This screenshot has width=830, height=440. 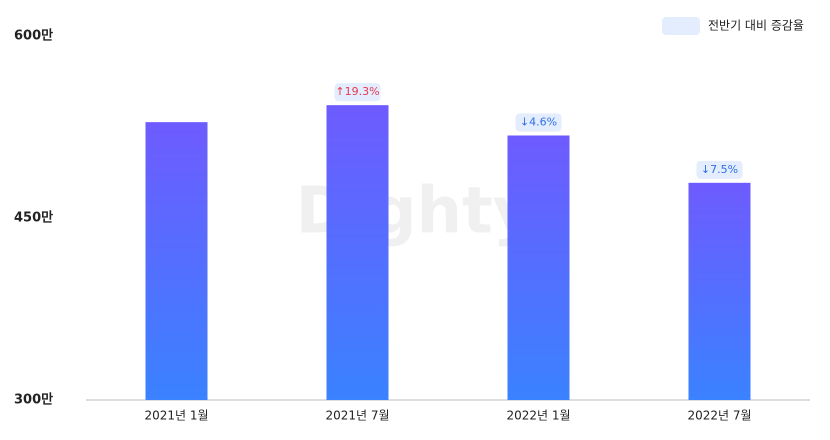 What do you see at coordinates (33, 400) in the screenshot?
I see `y-tick-label: 300만` at bounding box center [33, 400].